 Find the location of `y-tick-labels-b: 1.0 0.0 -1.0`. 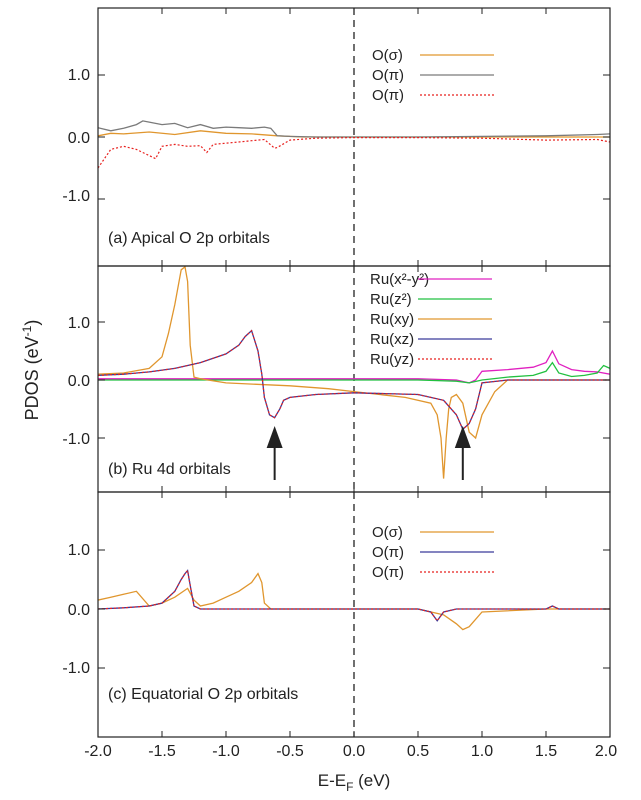

y-tick-labels-b: 1.0 0.0 -1.0 is located at coordinates (76, 381).